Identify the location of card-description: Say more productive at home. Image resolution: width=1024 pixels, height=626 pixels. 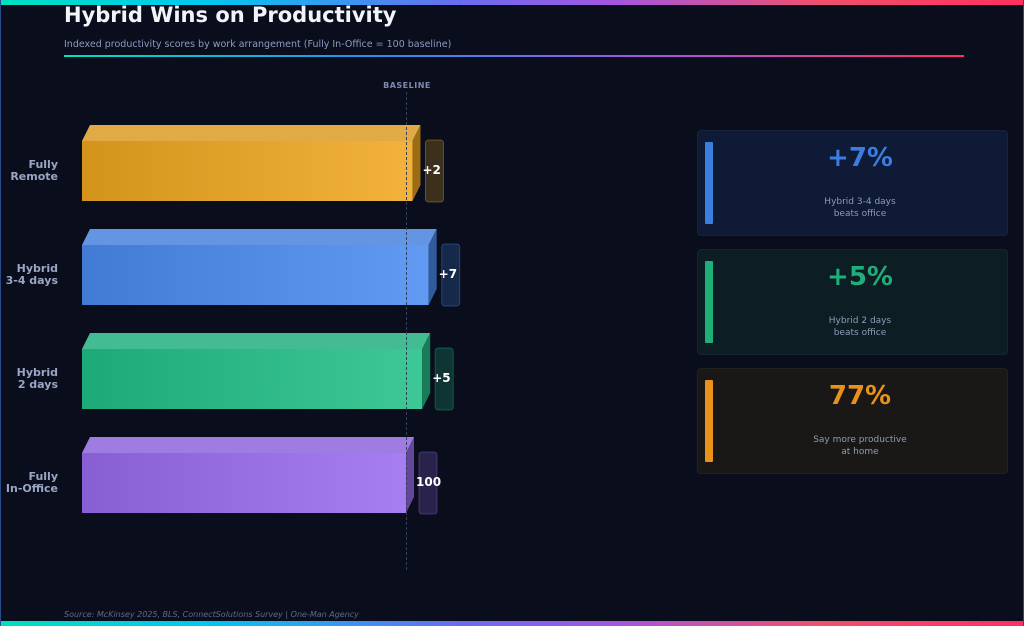
(860, 446).